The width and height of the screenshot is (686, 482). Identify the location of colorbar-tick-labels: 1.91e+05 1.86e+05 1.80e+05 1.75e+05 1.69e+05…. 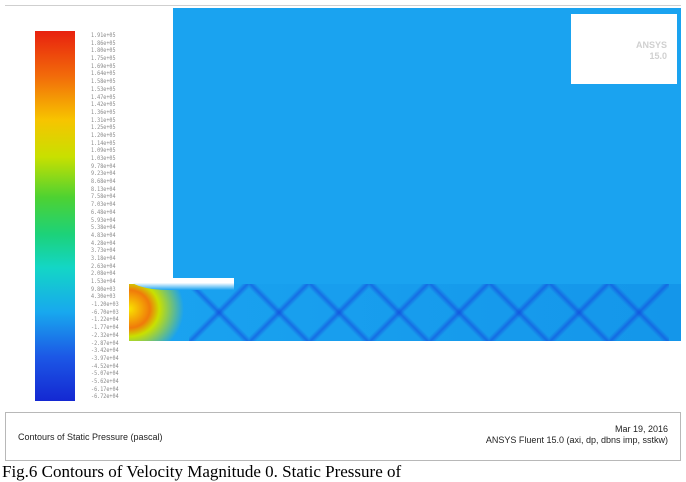
(114, 217).